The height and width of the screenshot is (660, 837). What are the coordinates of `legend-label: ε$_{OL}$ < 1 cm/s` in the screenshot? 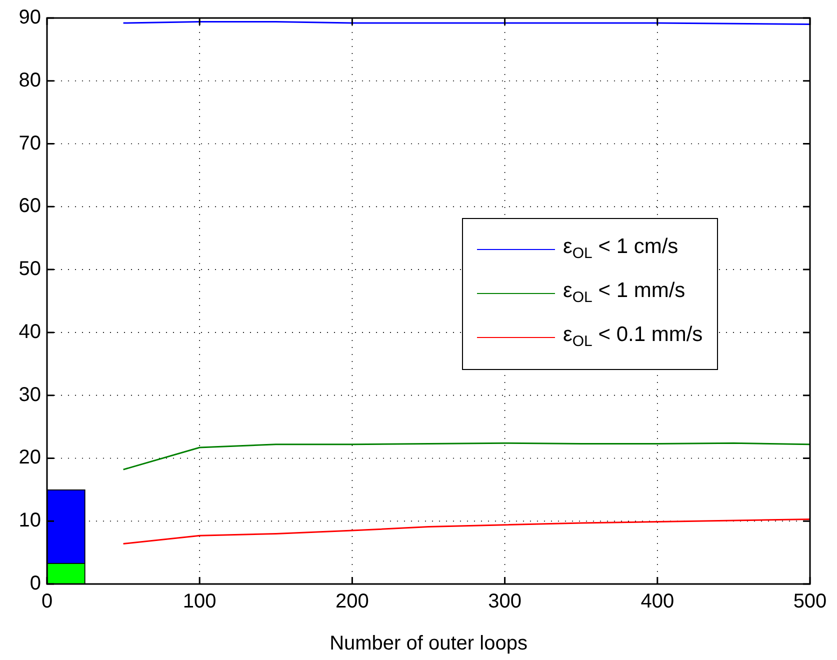 It's located at (620, 249).